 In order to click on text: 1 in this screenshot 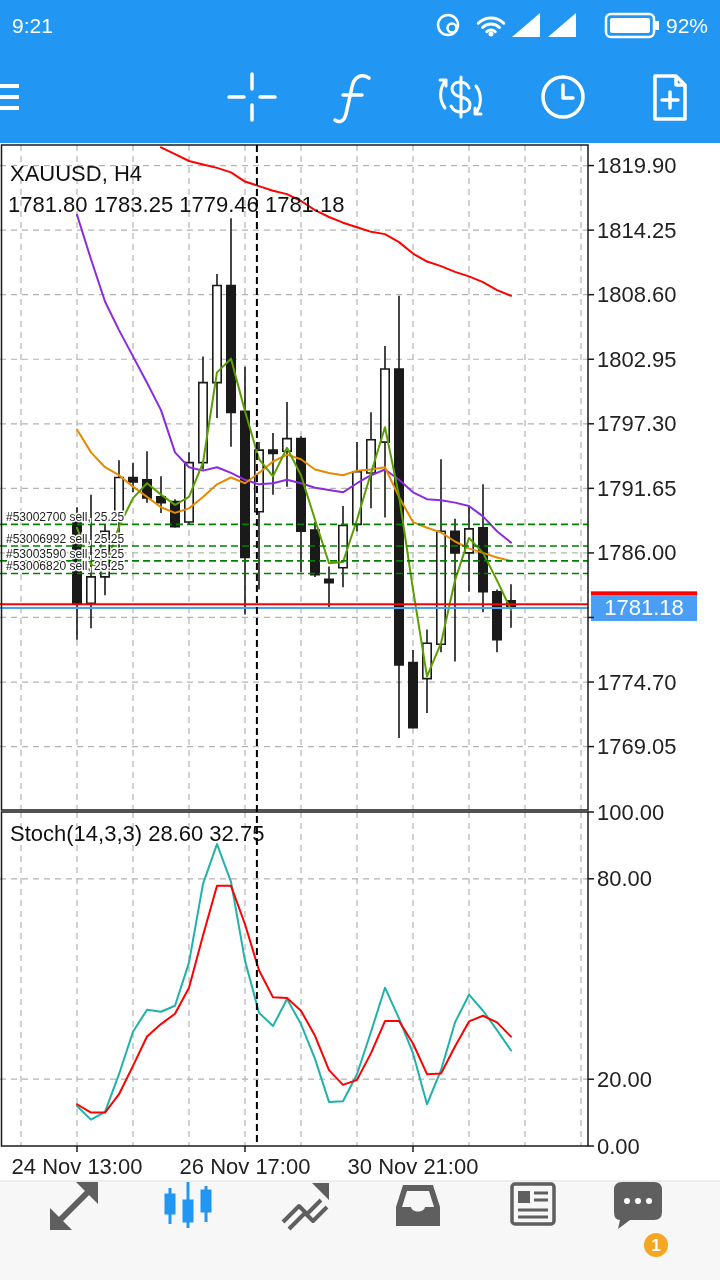, I will do `click(656, 1245)`.